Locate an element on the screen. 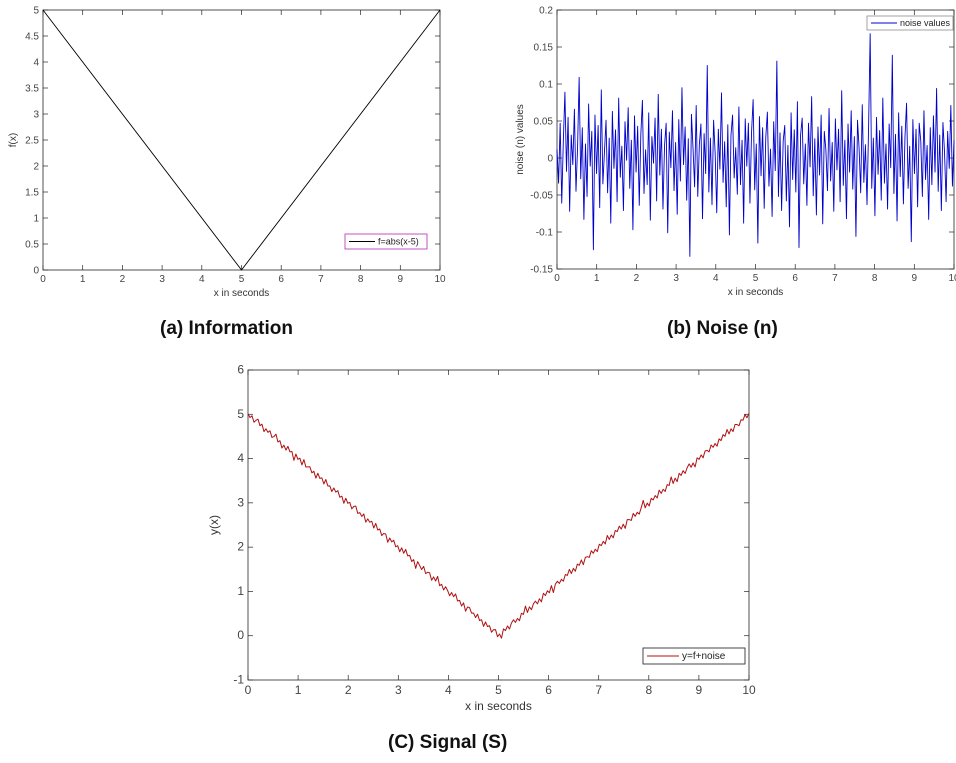  legend-label: f=abs(x-5) is located at coordinates (398, 242).